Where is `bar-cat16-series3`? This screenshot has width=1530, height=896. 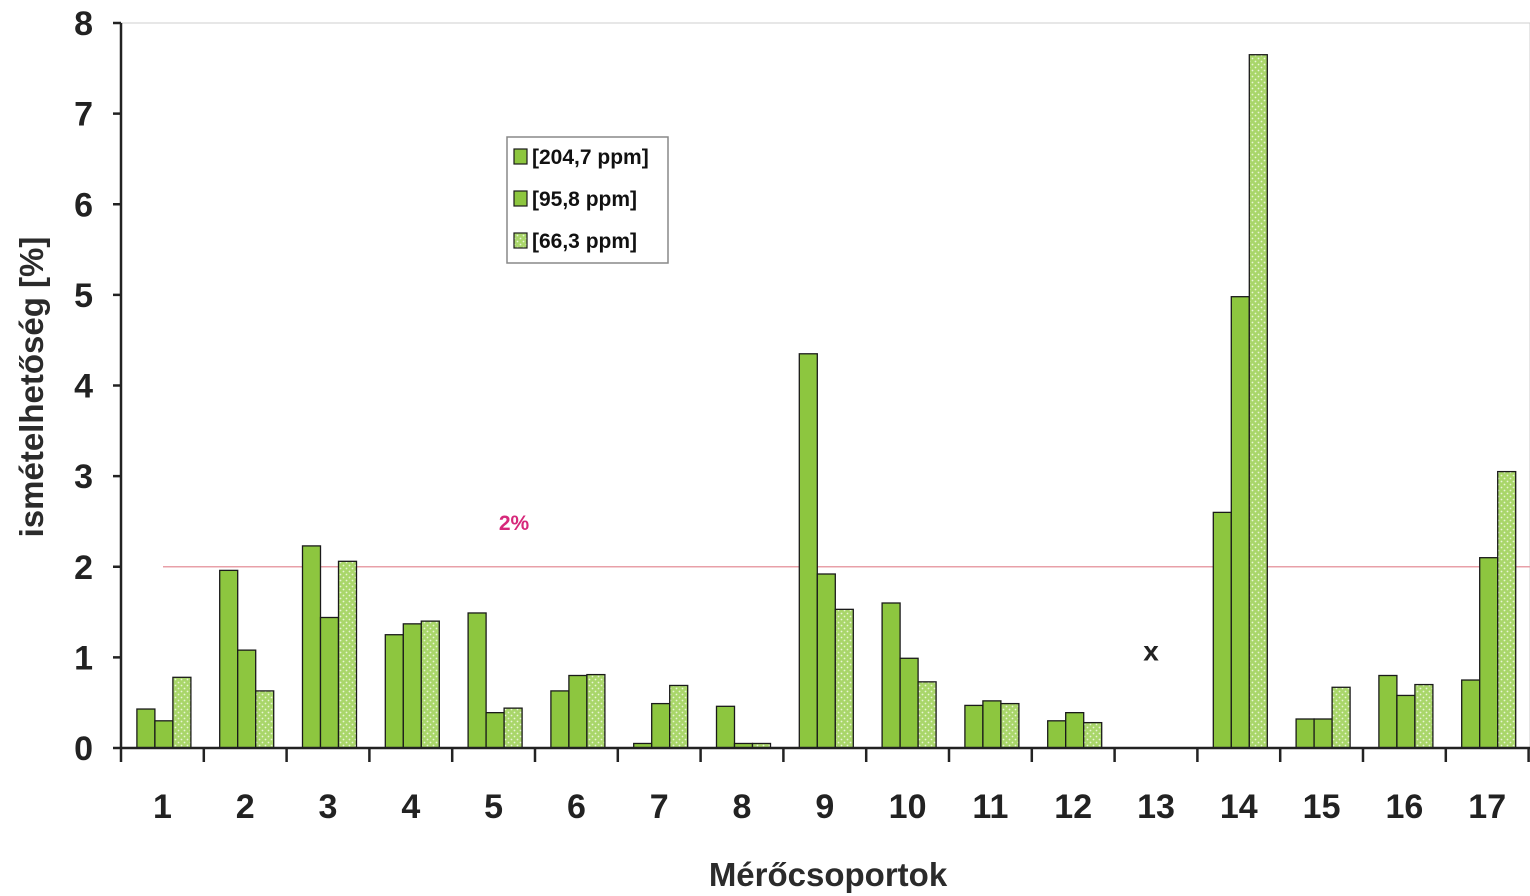
bar-cat16-series3 is located at coordinates (1424, 716).